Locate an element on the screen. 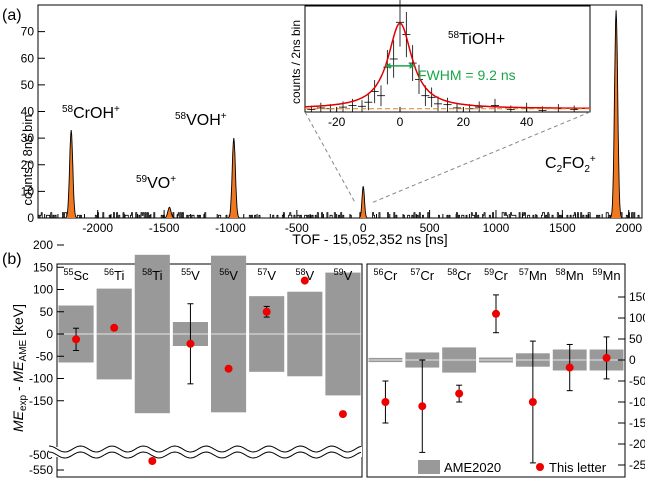 The image size is (645, 489). spectrum-xtick-label: -1000 is located at coordinates (230, 228).